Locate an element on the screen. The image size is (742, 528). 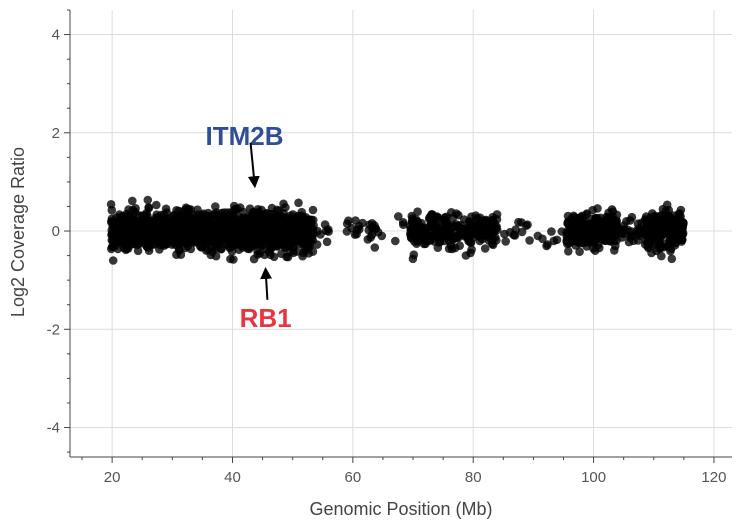
y-tick-label: -2 is located at coordinates (53, 329).